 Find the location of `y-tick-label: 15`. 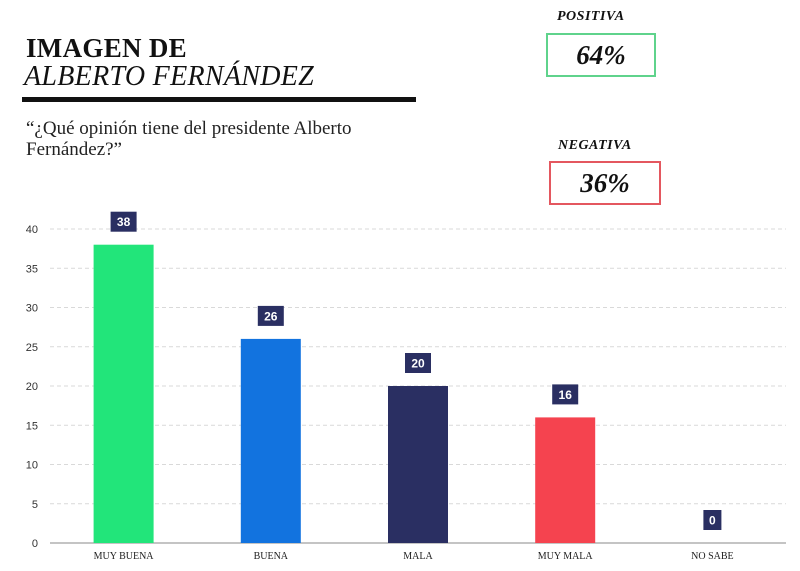

y-tick-label: 15 is located at coordinates (32, 426).